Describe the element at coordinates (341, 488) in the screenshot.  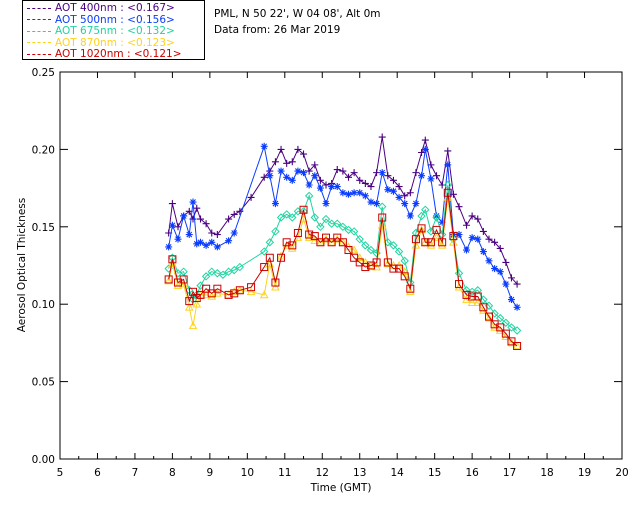
I see `x-axis-label: Time (GMT)` at that location.